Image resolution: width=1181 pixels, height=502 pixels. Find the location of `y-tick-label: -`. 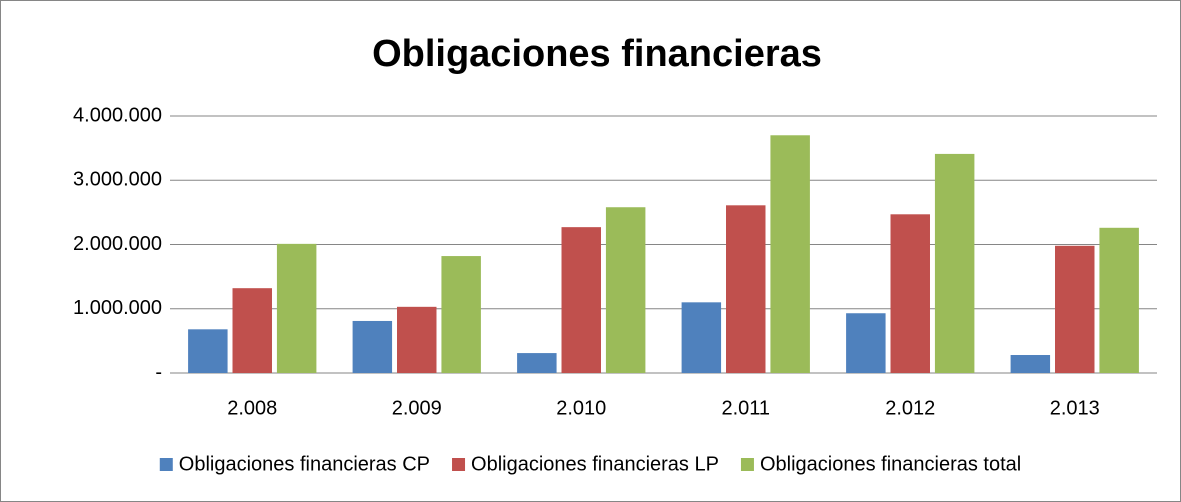

y-tick-label: - is located at coordinates (158, 372).